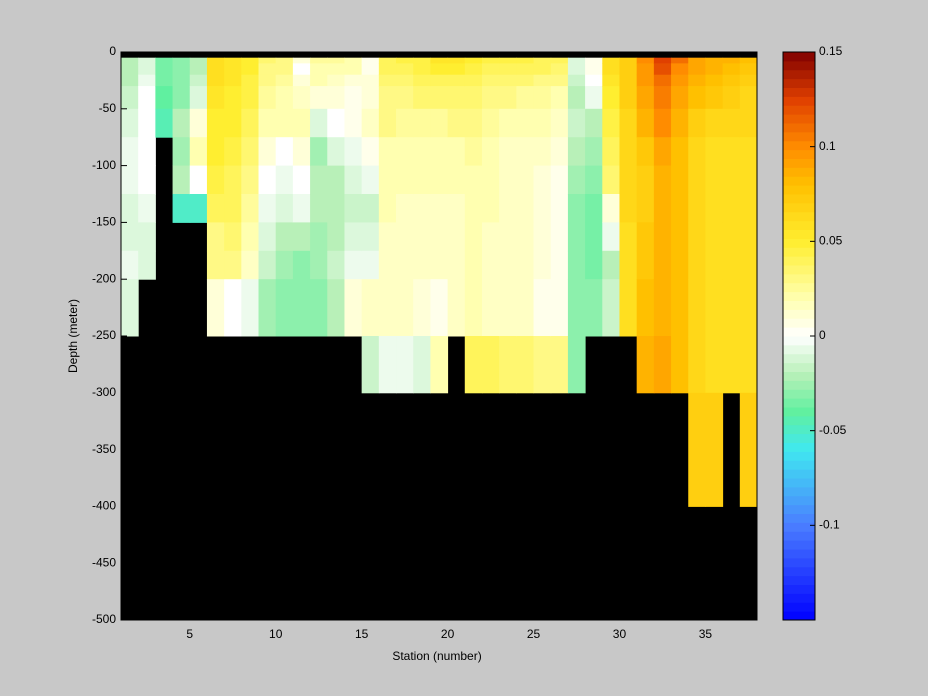  I want to click on x-tick-label: 5, so click(189, 634).